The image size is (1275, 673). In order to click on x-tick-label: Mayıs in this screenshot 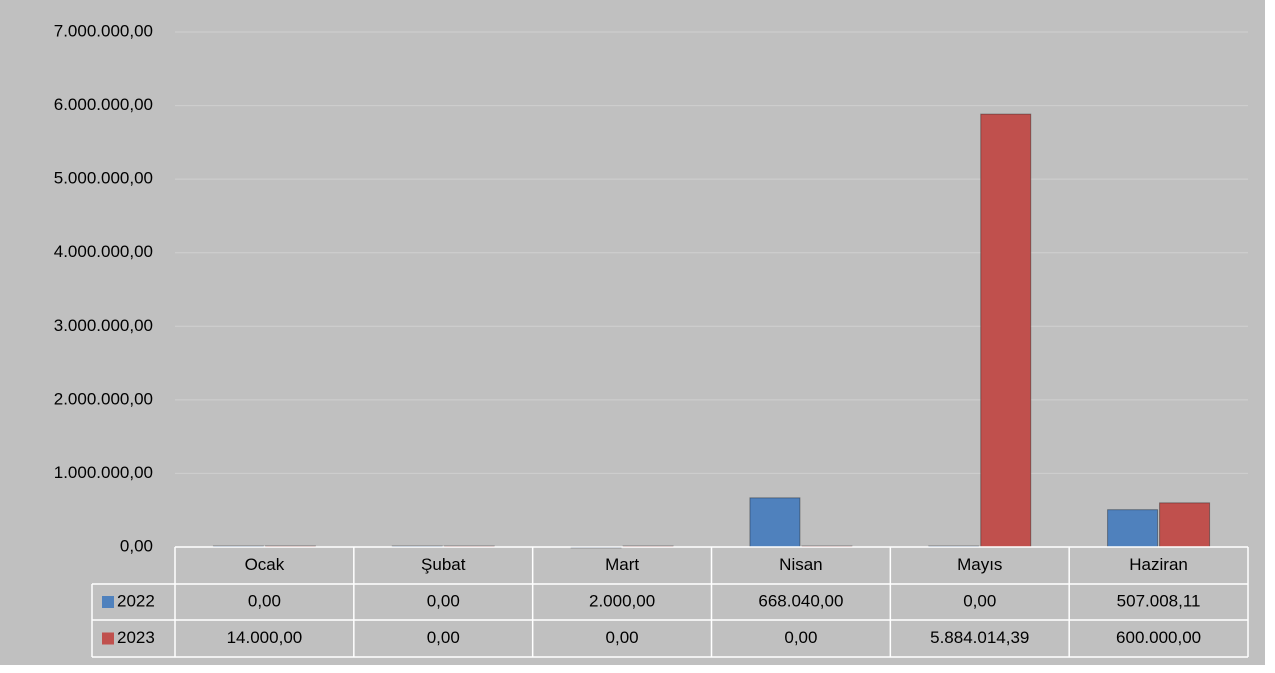, I will do `click(979, 564)`.